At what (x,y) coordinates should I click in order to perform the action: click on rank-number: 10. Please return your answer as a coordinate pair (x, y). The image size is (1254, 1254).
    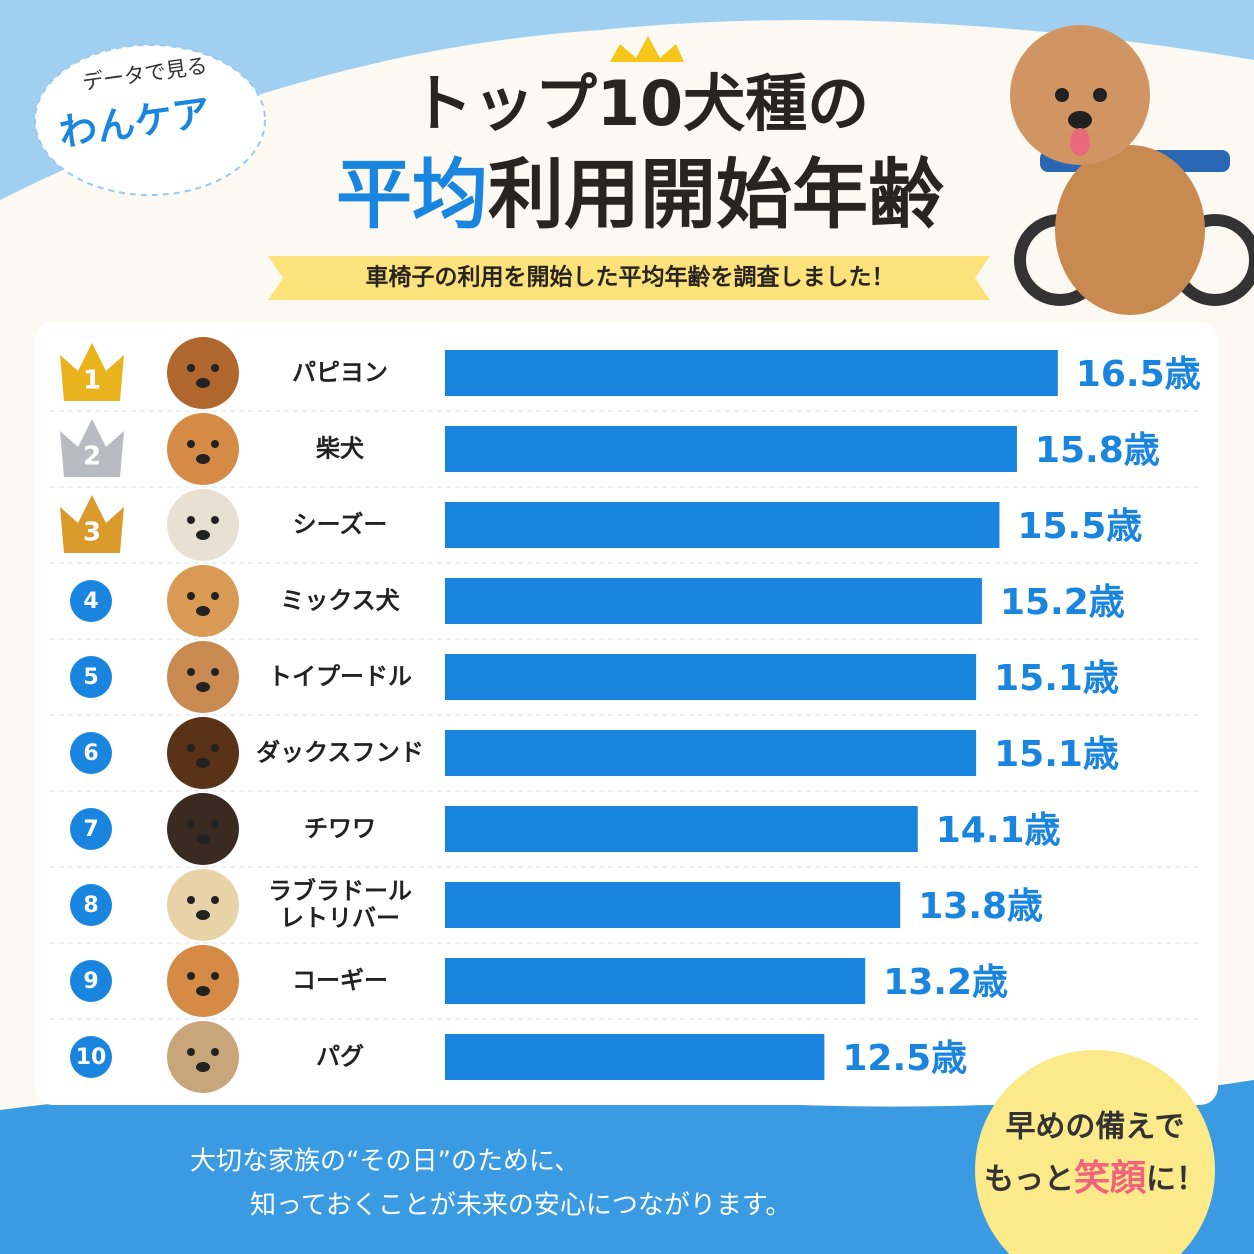
    Looking at the image, I should click on (91, 1057).